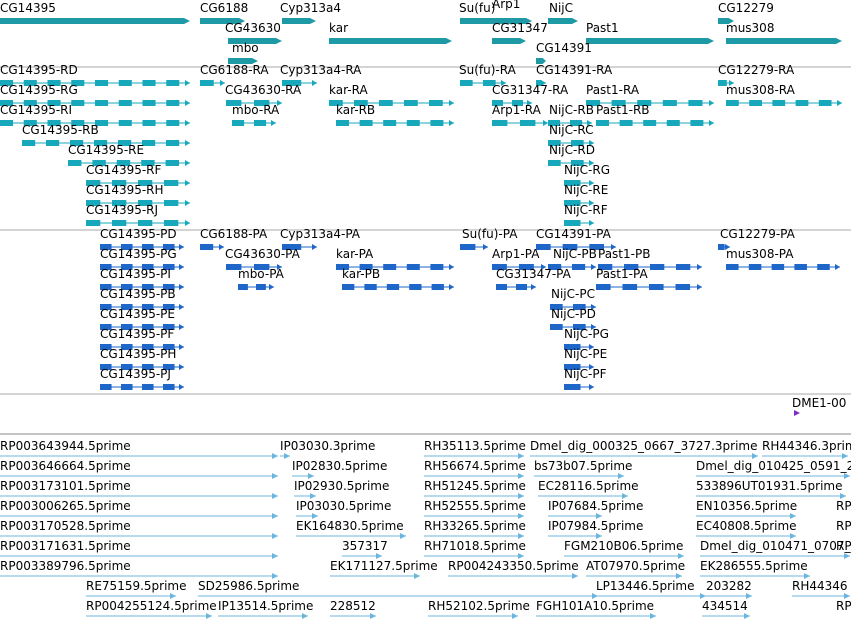 This screenshot has height=622, width=851. I want to click on est-feature: IP07684.5prime, so click(595, 509).